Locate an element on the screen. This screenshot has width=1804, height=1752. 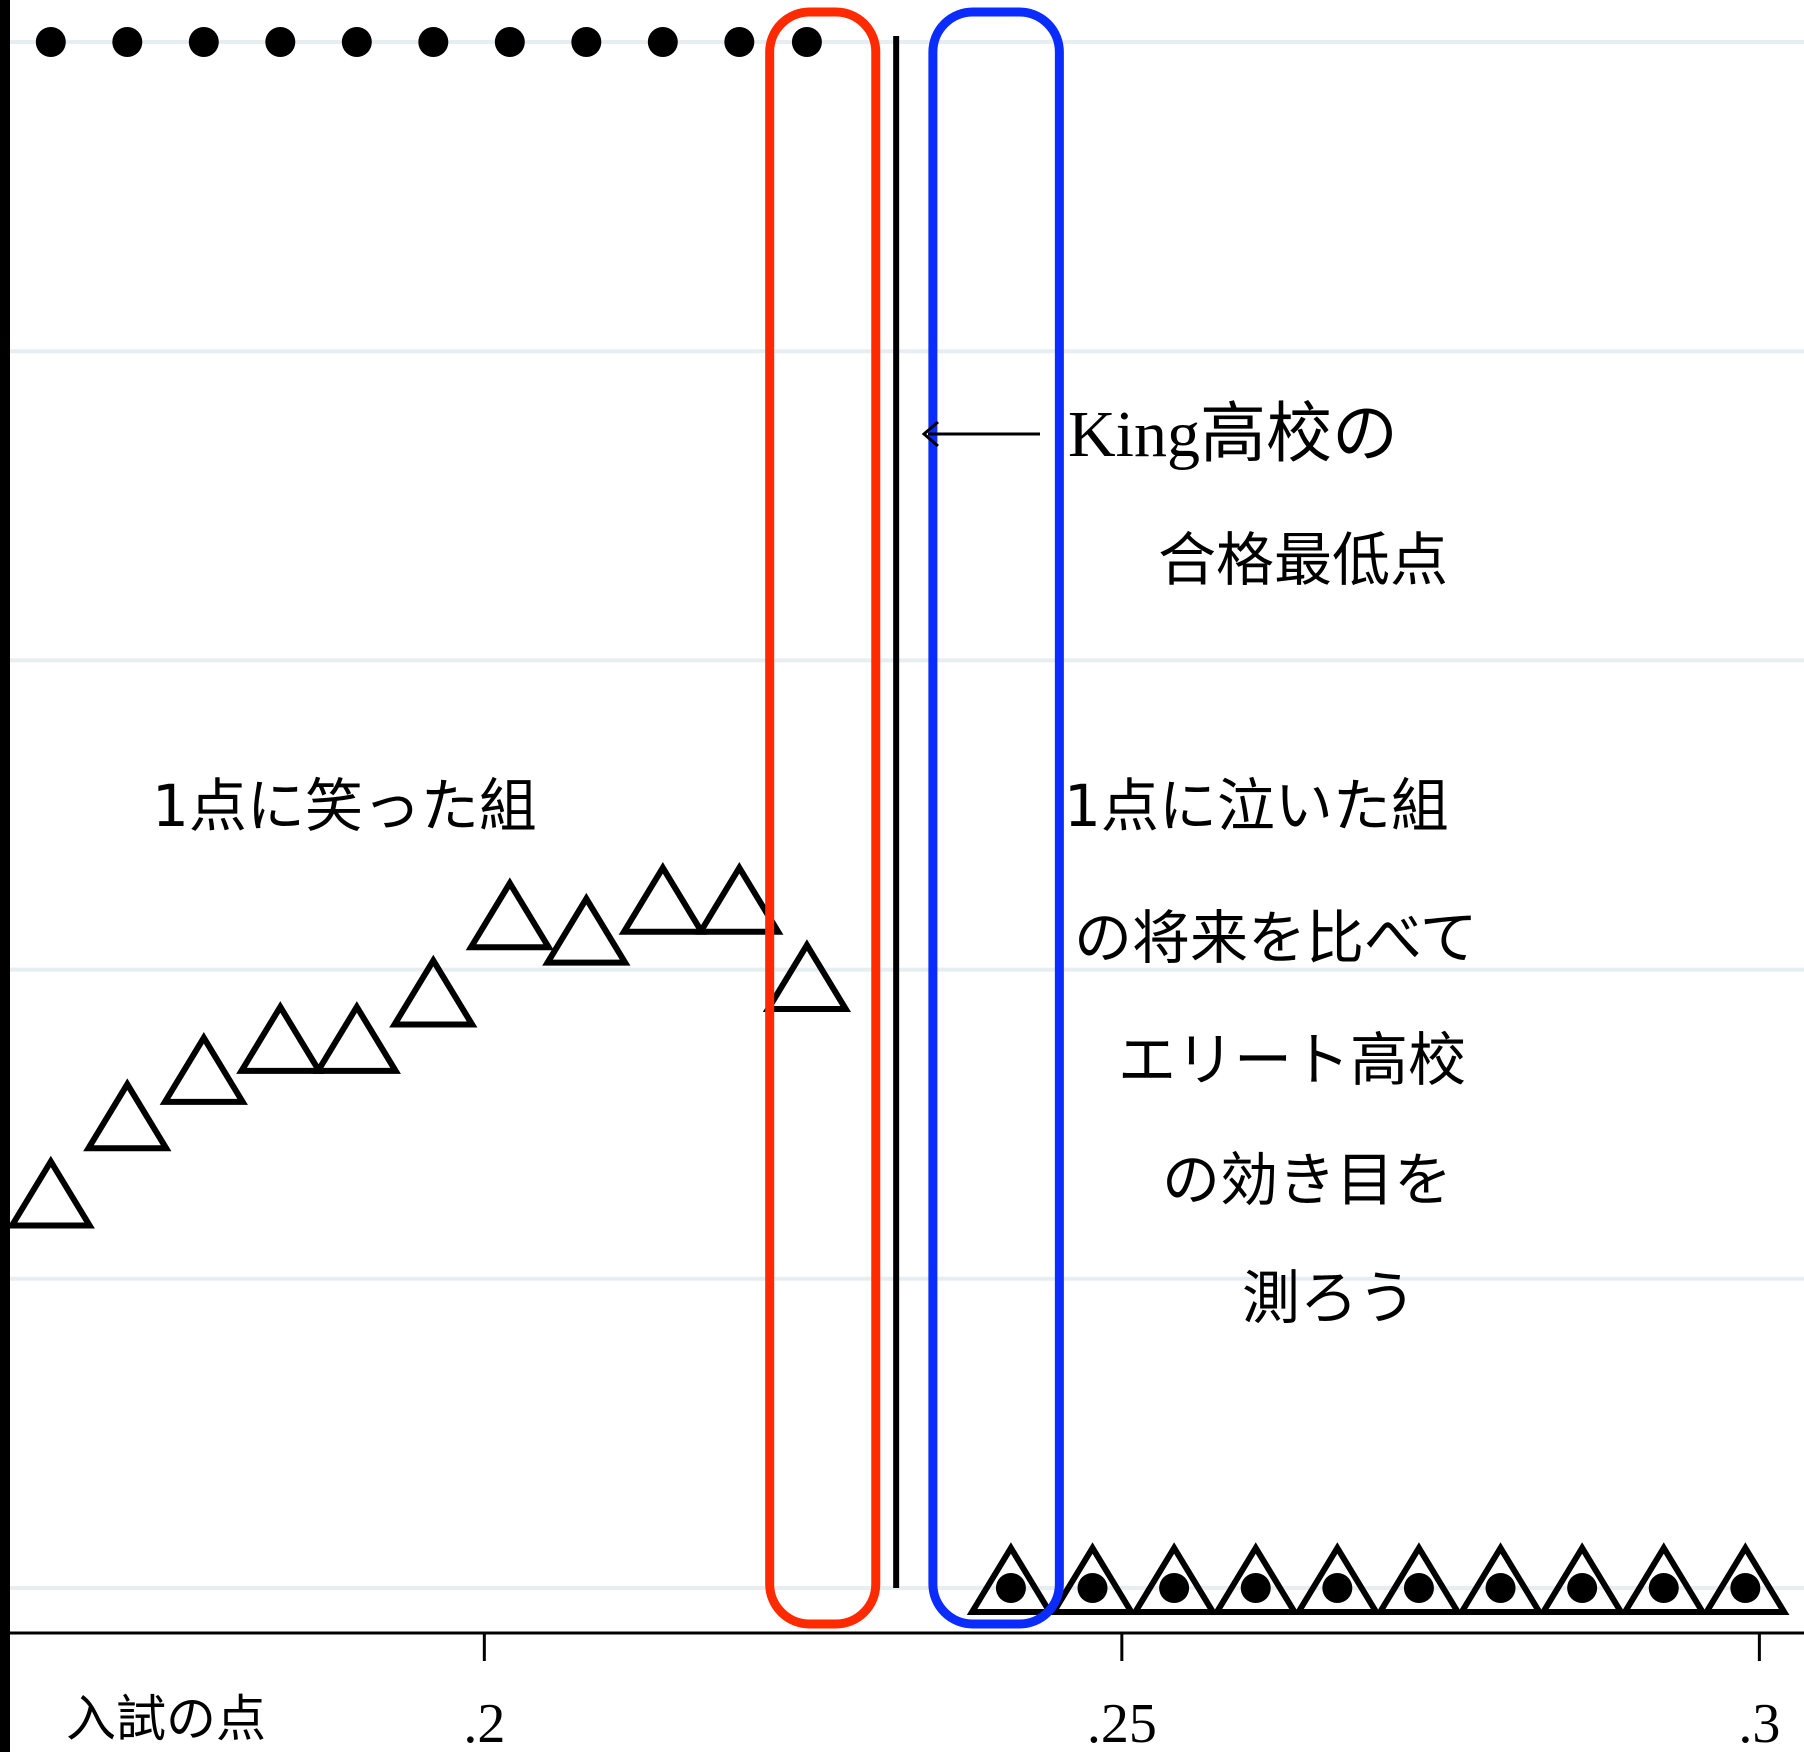
explanation-line-4: 測ろう is located at coordinates (1329, 1298).